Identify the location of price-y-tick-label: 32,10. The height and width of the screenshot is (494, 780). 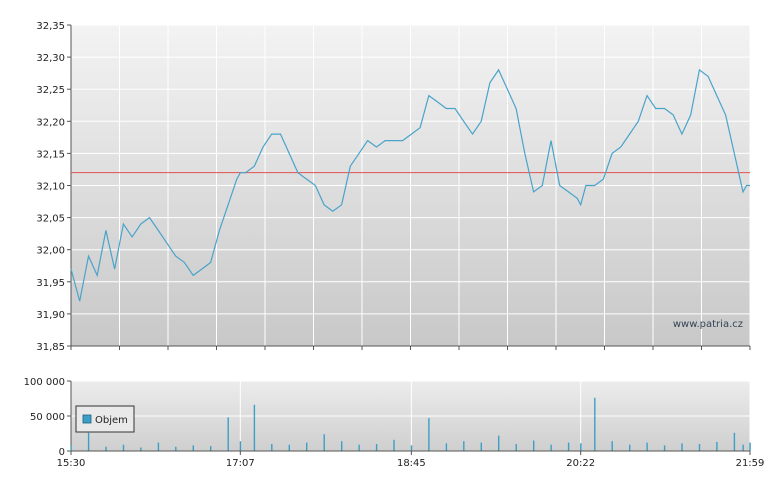
(50, 187).